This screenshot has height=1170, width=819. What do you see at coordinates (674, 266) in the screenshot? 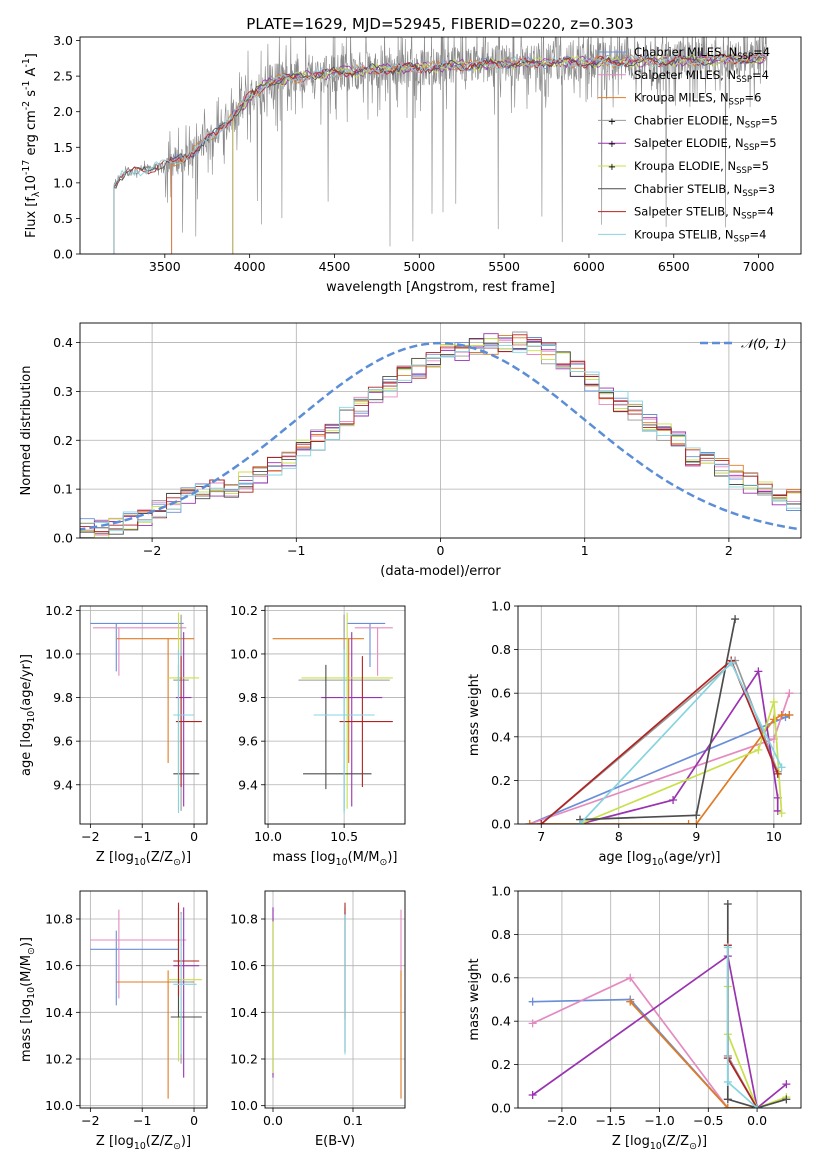
I see `x-tick-label: 6500` at bounding box center [674, 266].